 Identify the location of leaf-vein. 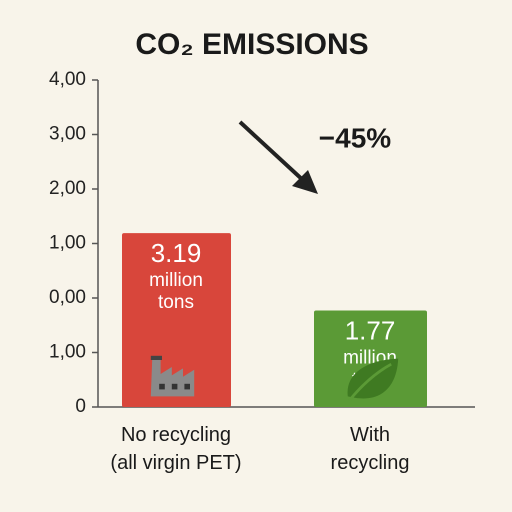
(370, 382).